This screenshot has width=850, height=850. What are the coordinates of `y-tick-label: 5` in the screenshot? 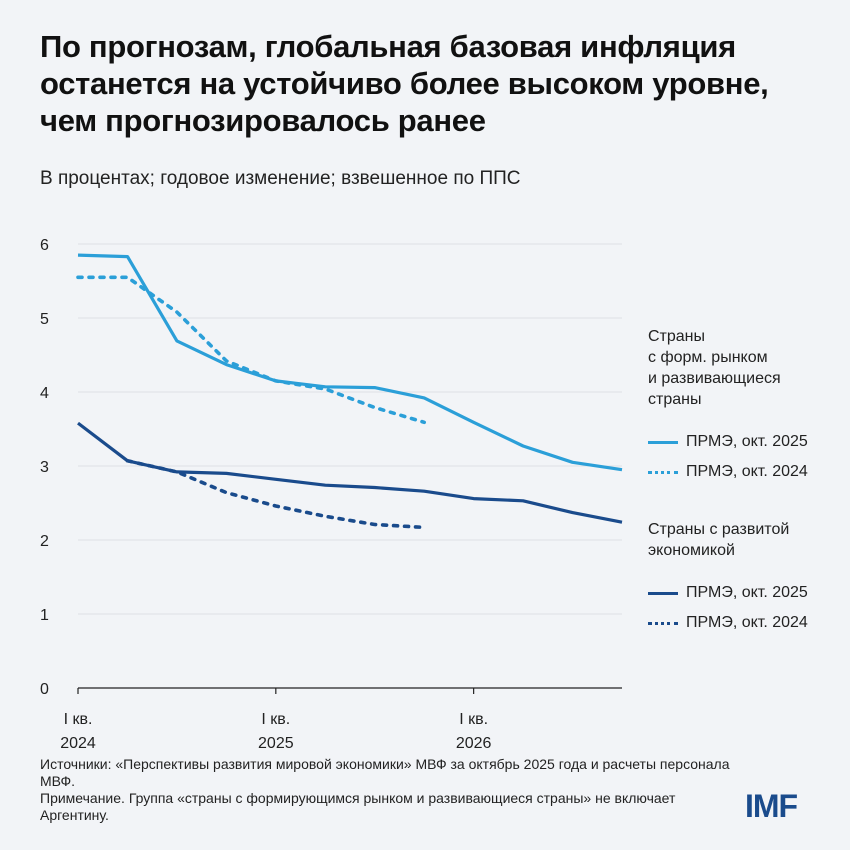 It's located at (44, 319).